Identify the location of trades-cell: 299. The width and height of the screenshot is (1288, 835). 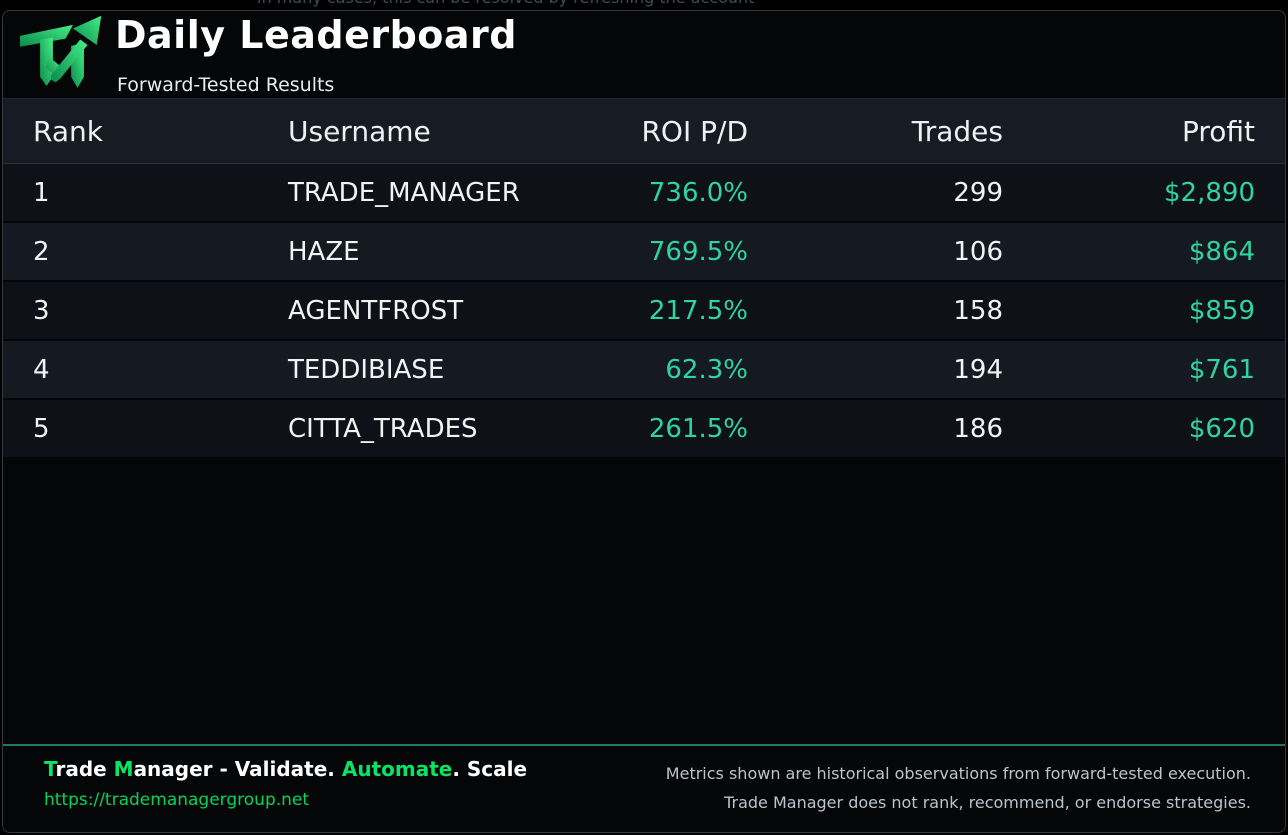
(978, 192).